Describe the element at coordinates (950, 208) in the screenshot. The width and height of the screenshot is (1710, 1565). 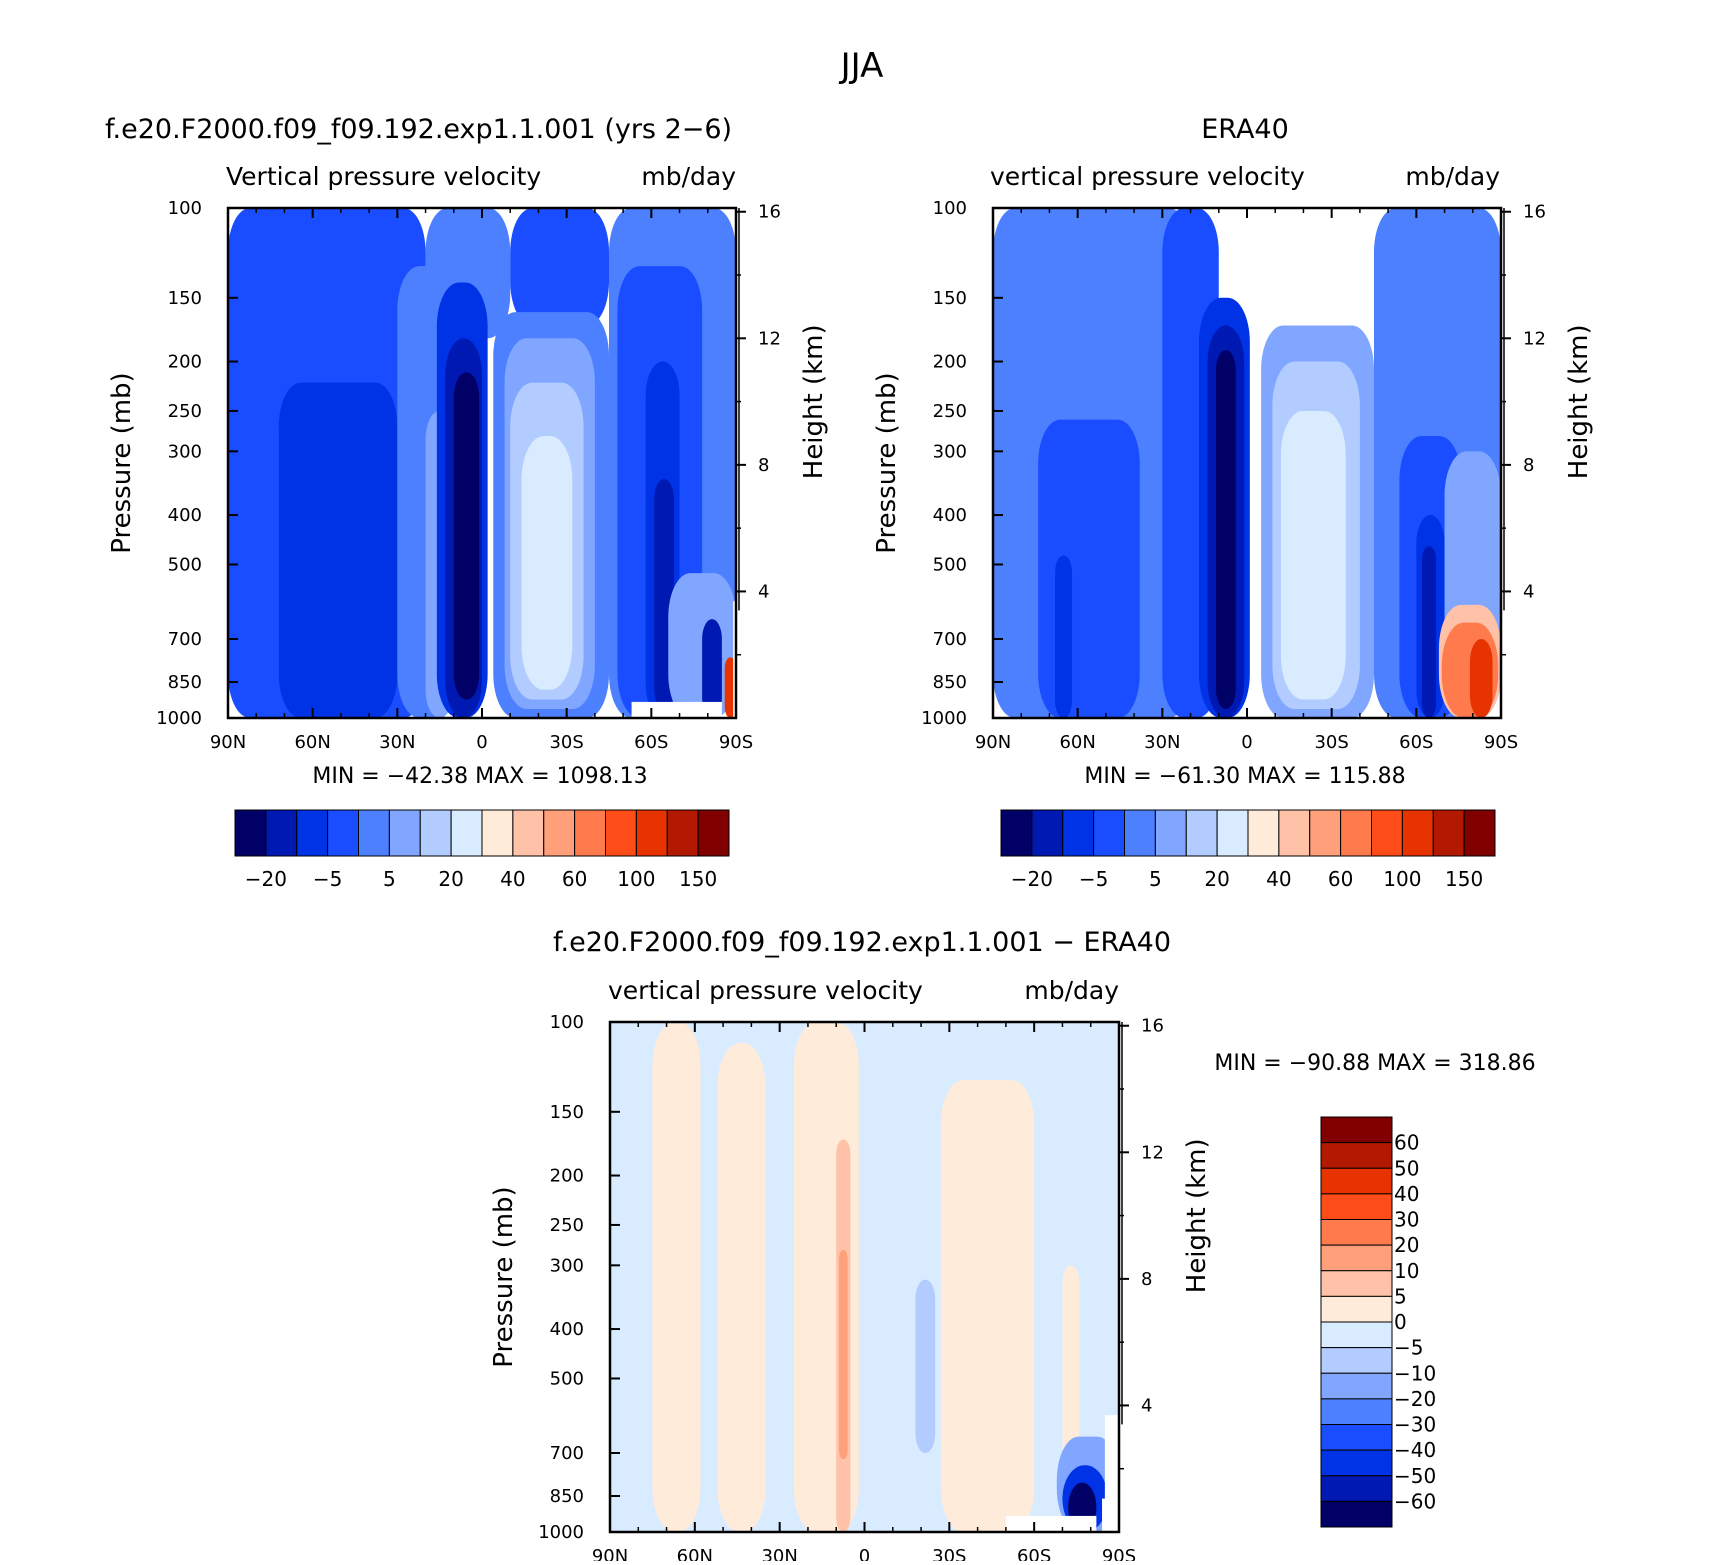
I see `obs-y-tick-label: 100` at that location.